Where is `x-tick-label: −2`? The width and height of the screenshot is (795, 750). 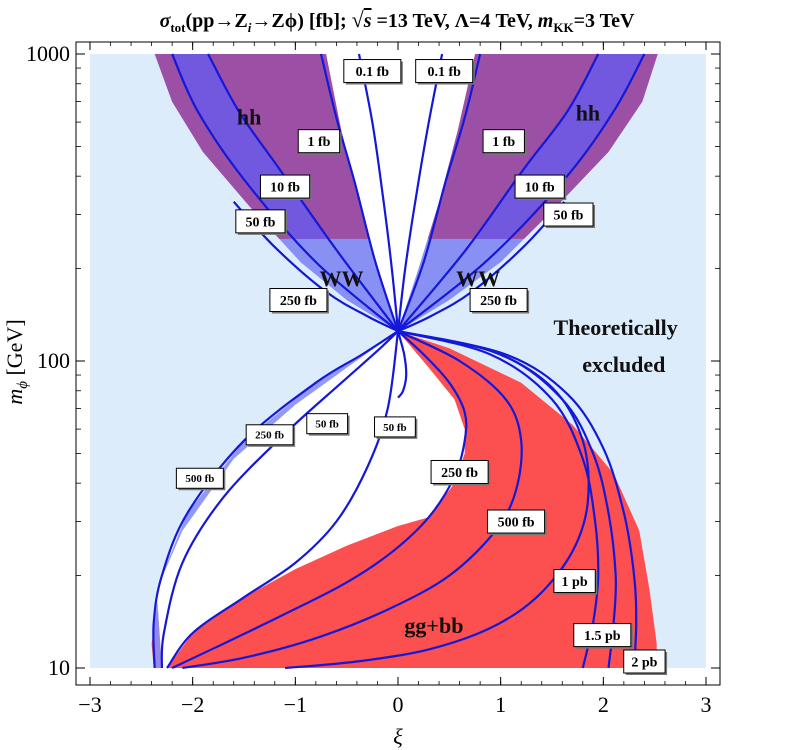 x-tick-label: −2 is located at coordinates (192, 704).